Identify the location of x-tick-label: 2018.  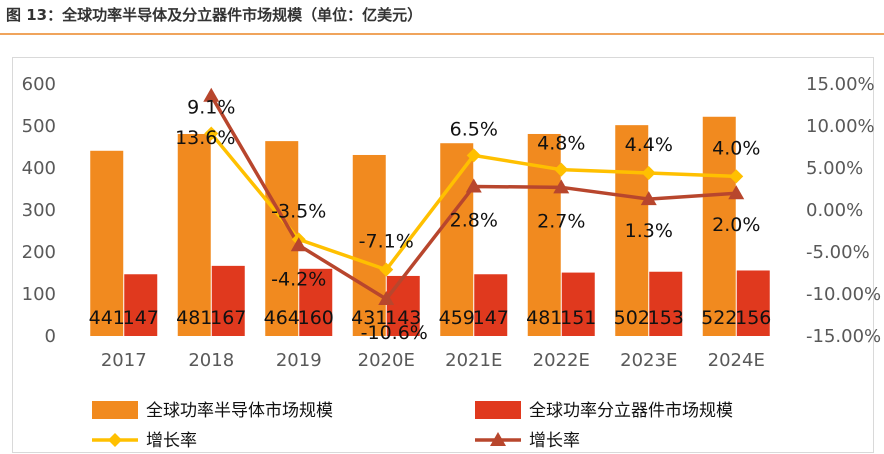
(211, 360).